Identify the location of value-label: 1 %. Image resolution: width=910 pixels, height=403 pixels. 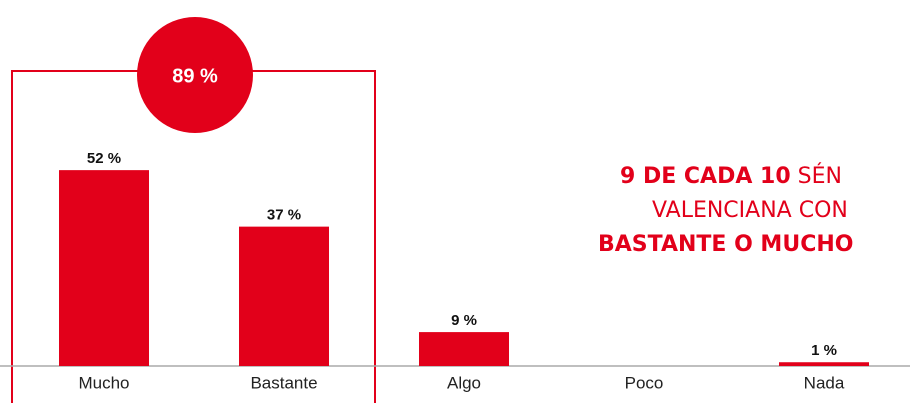
(824, 350).